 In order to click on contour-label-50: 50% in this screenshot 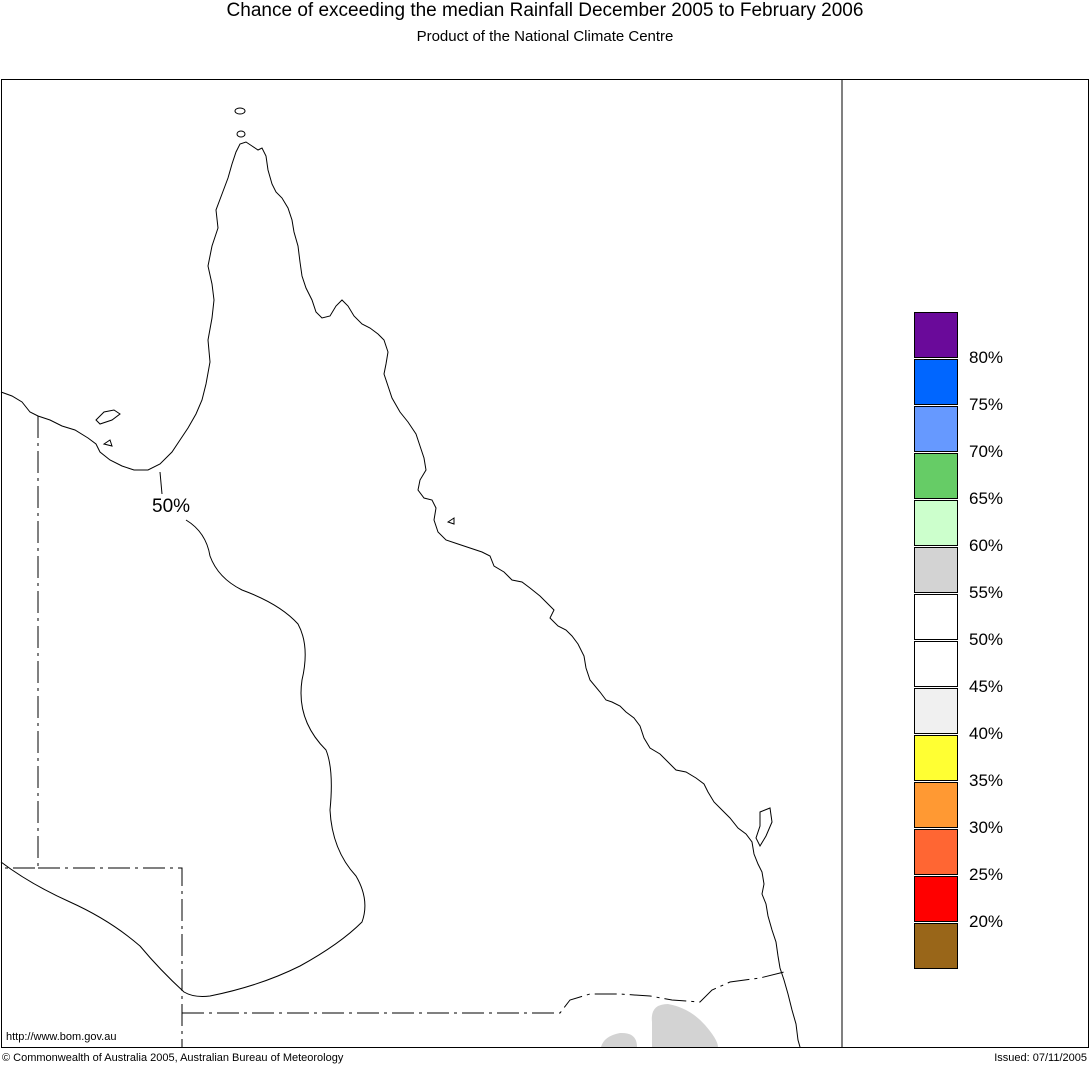, I will do `click(171, 506)`.